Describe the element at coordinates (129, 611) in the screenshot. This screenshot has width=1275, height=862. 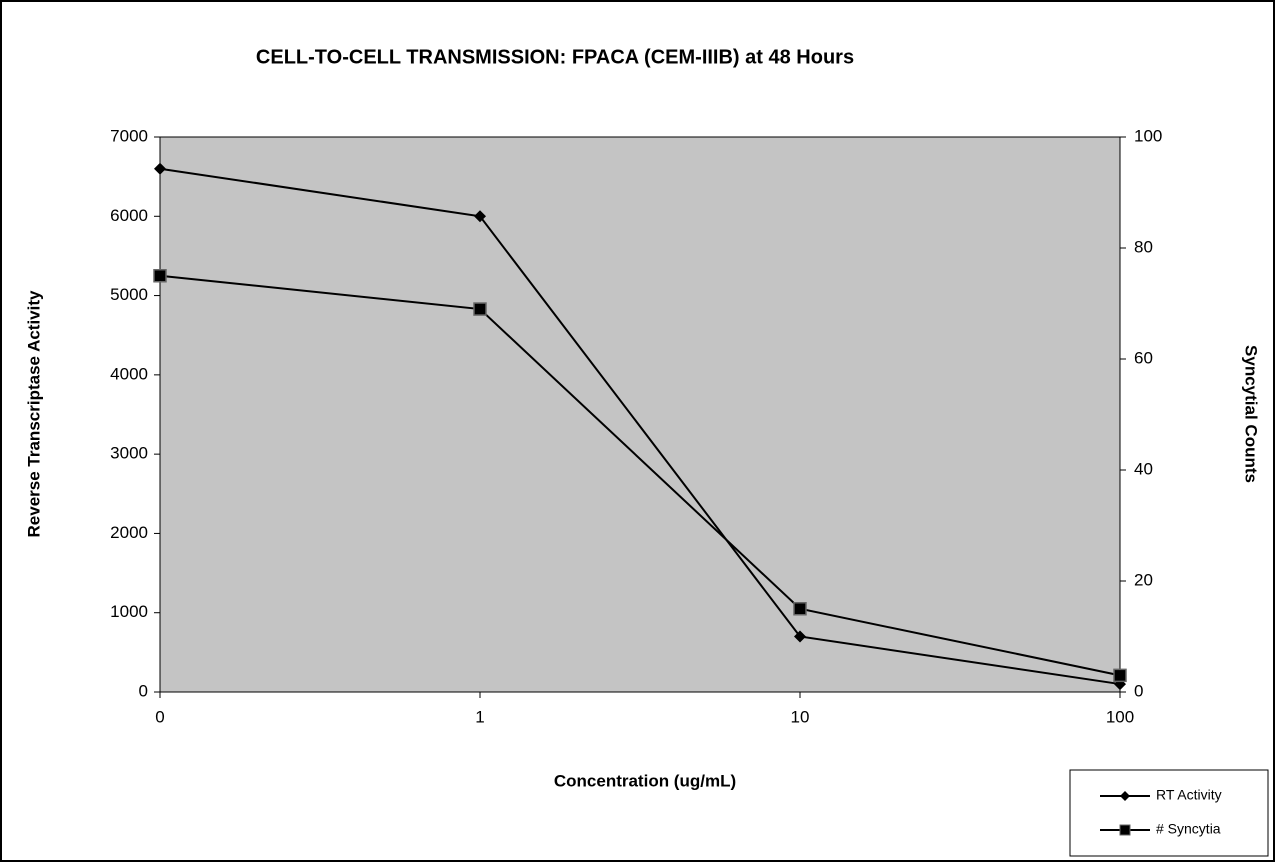
I see `y-tick-label: 1000` at that location.